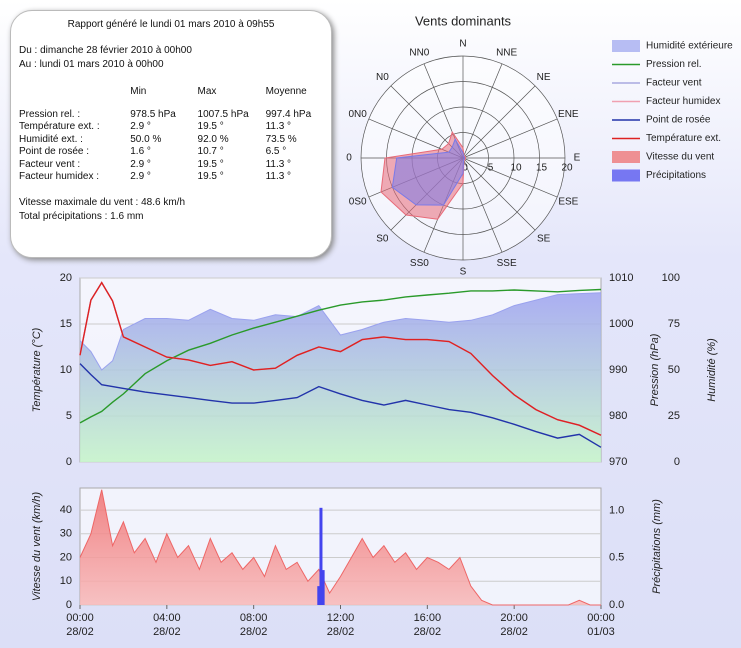 Image resolution: width=741 pixels, height=648 pixels. Describe the element at coordinates (465, 168) in the screenshot. I see `radial-tick-label: 0` at that location.